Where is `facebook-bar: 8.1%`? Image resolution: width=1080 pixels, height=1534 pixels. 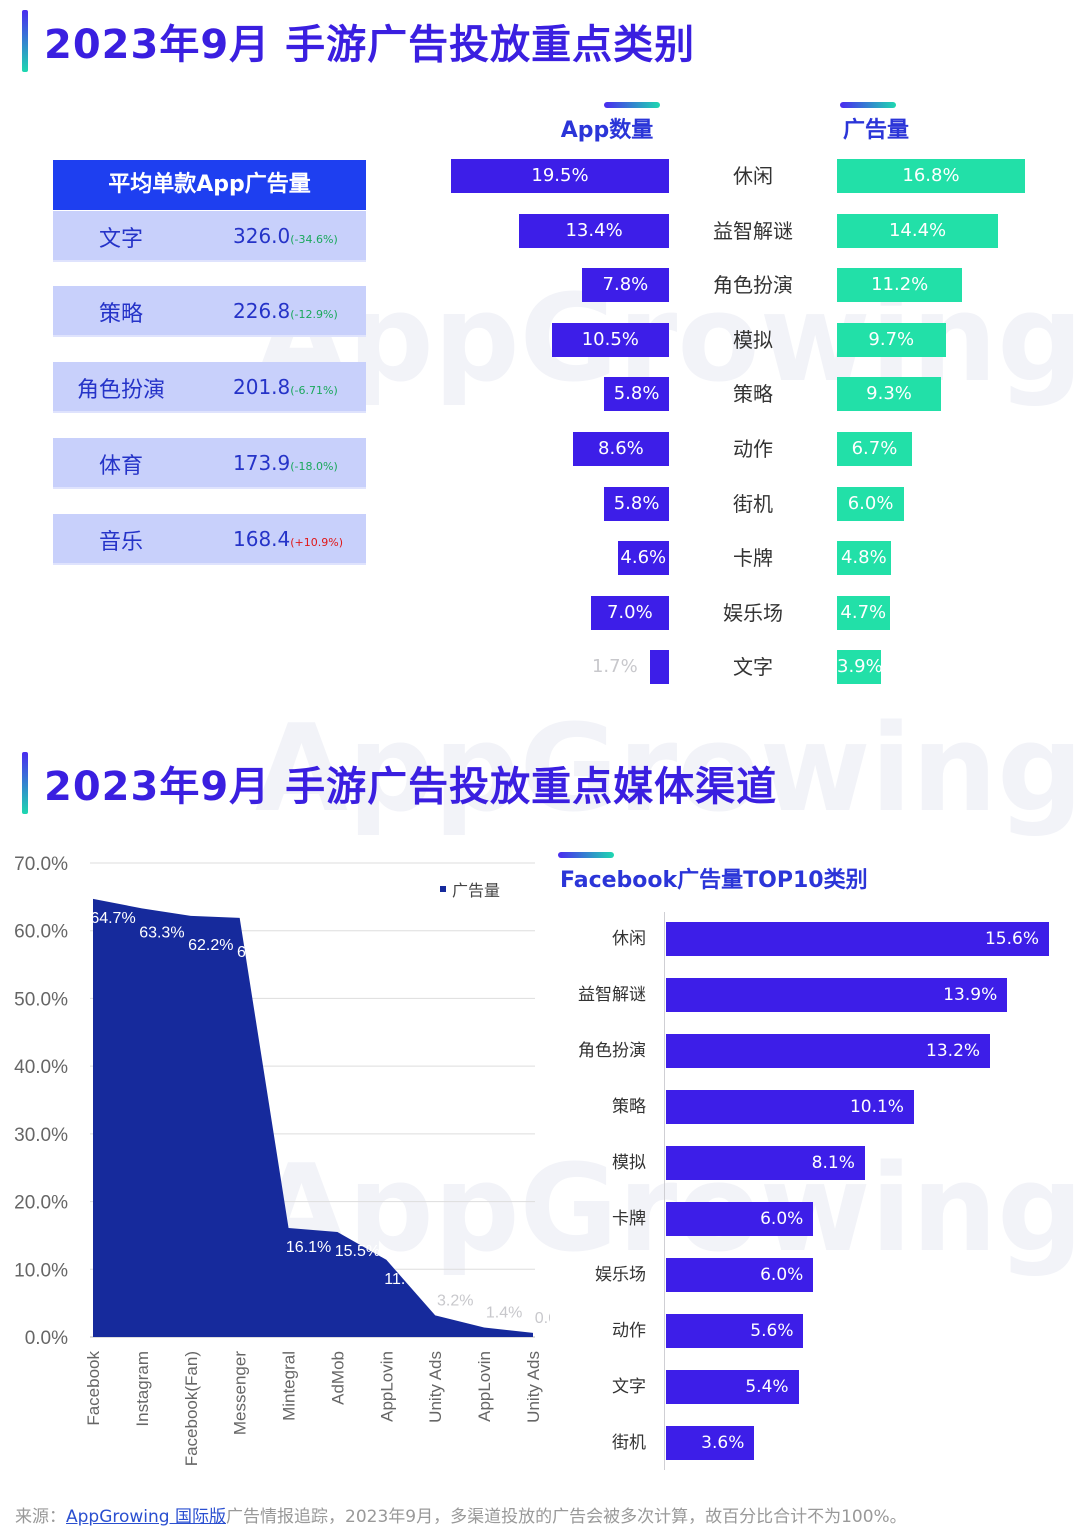
facebook-bar: 8.1% is located at coordinates (765, 1163).